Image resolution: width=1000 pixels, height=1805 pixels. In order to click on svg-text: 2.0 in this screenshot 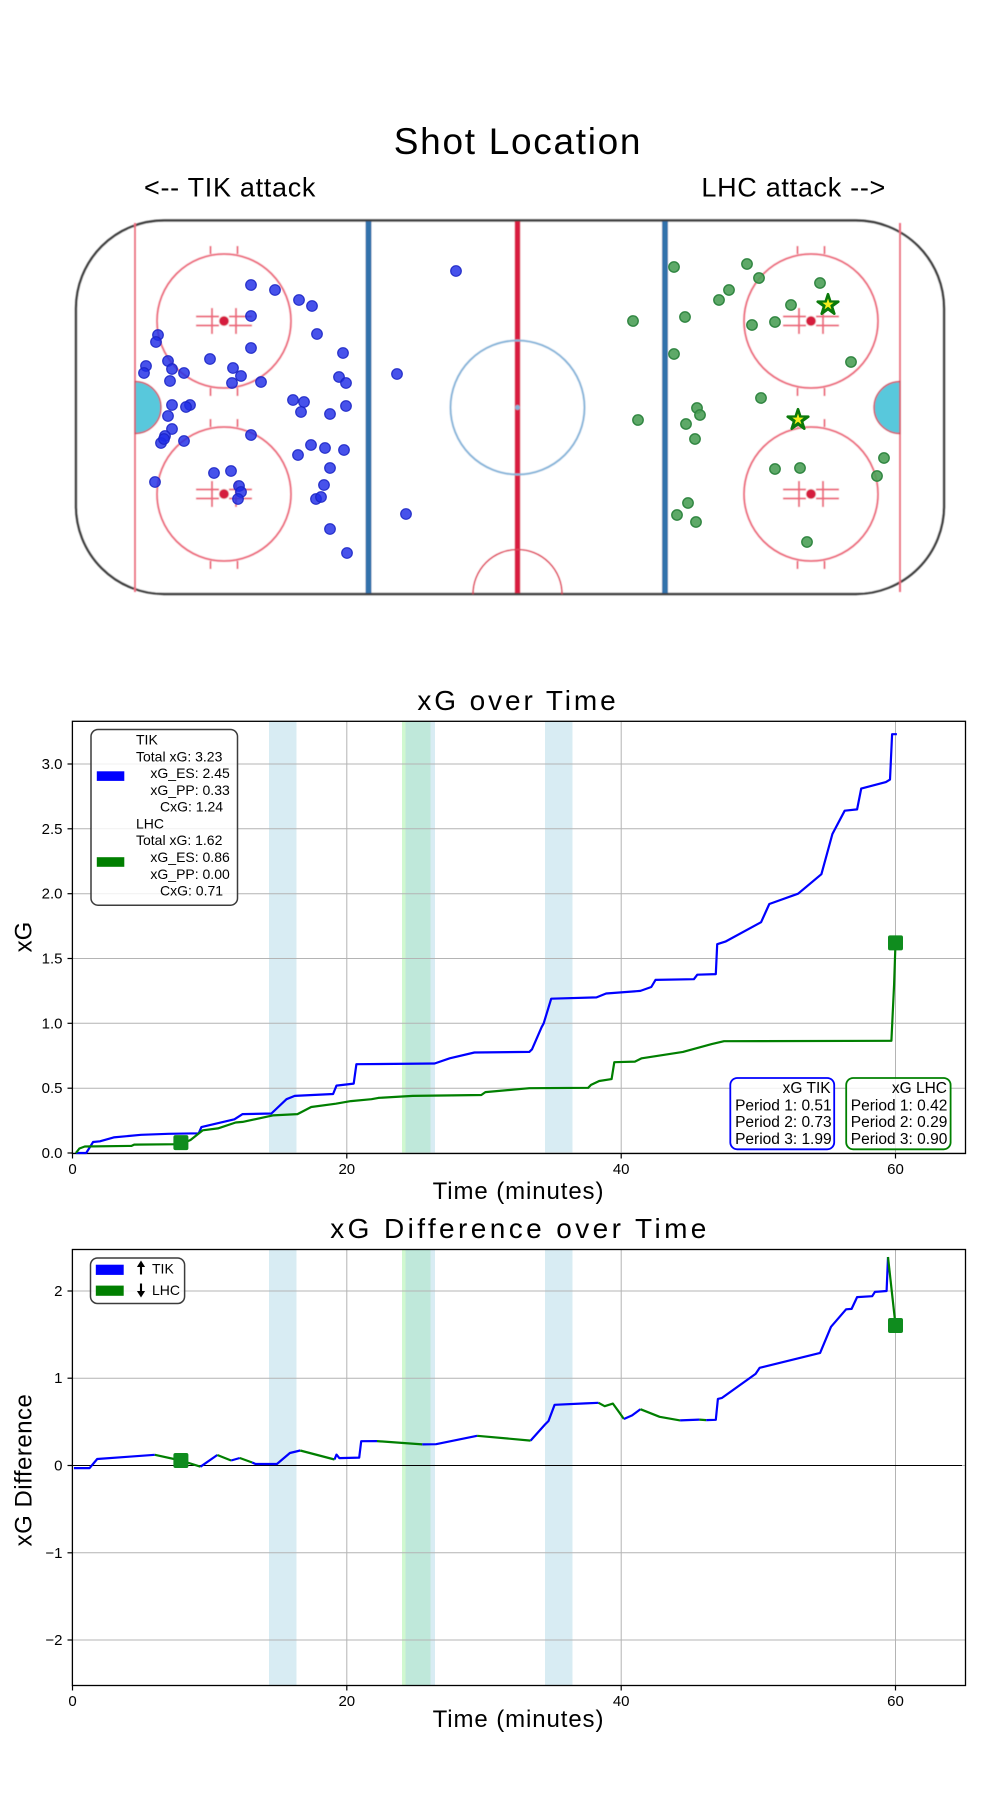, I will do `click(52, 894)`.